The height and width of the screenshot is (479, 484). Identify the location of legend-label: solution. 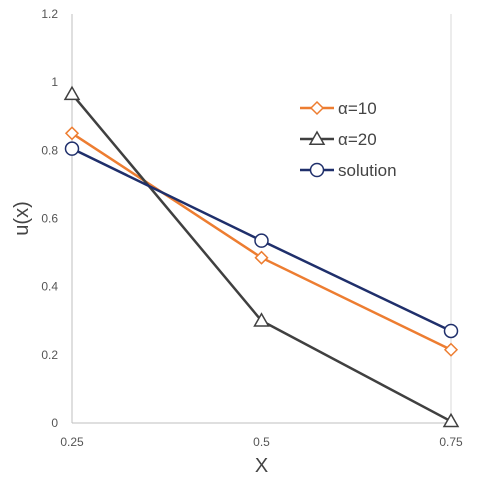
(367, 170).